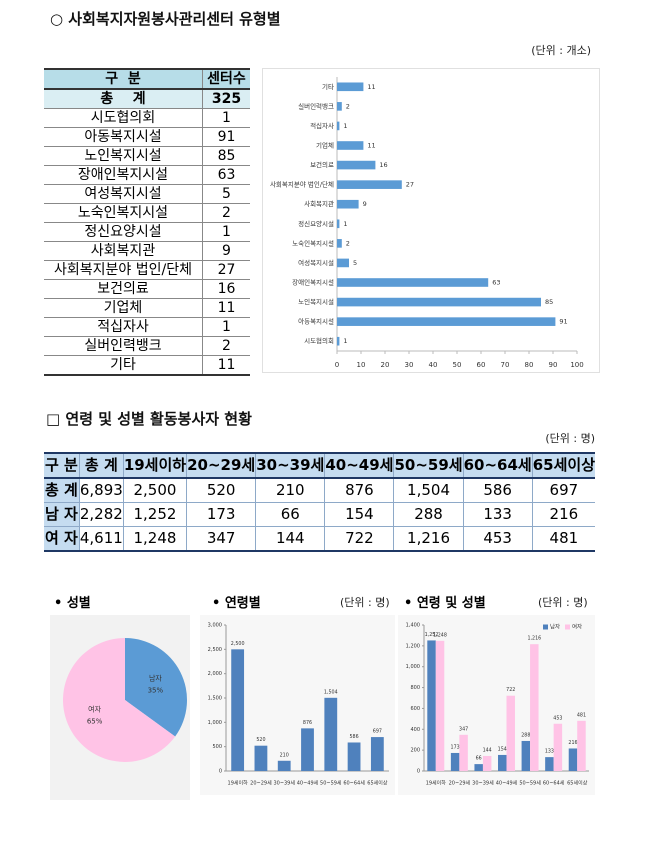  What do you see at coordinates (119, 700) in the screenshot?
I see `pie-slice` at bounding box center [119, 700].